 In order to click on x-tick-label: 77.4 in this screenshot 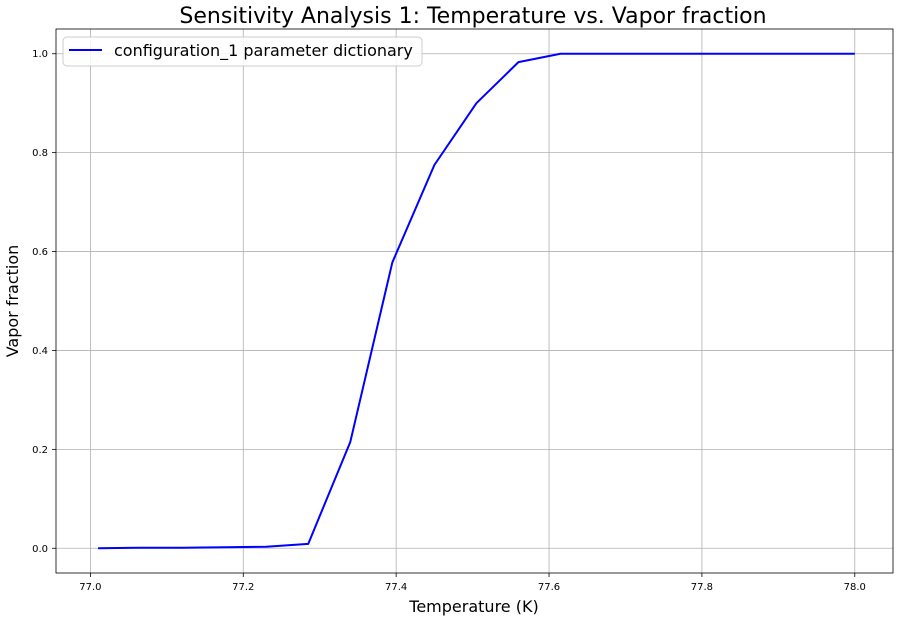, I will do `click(396, 587)`.